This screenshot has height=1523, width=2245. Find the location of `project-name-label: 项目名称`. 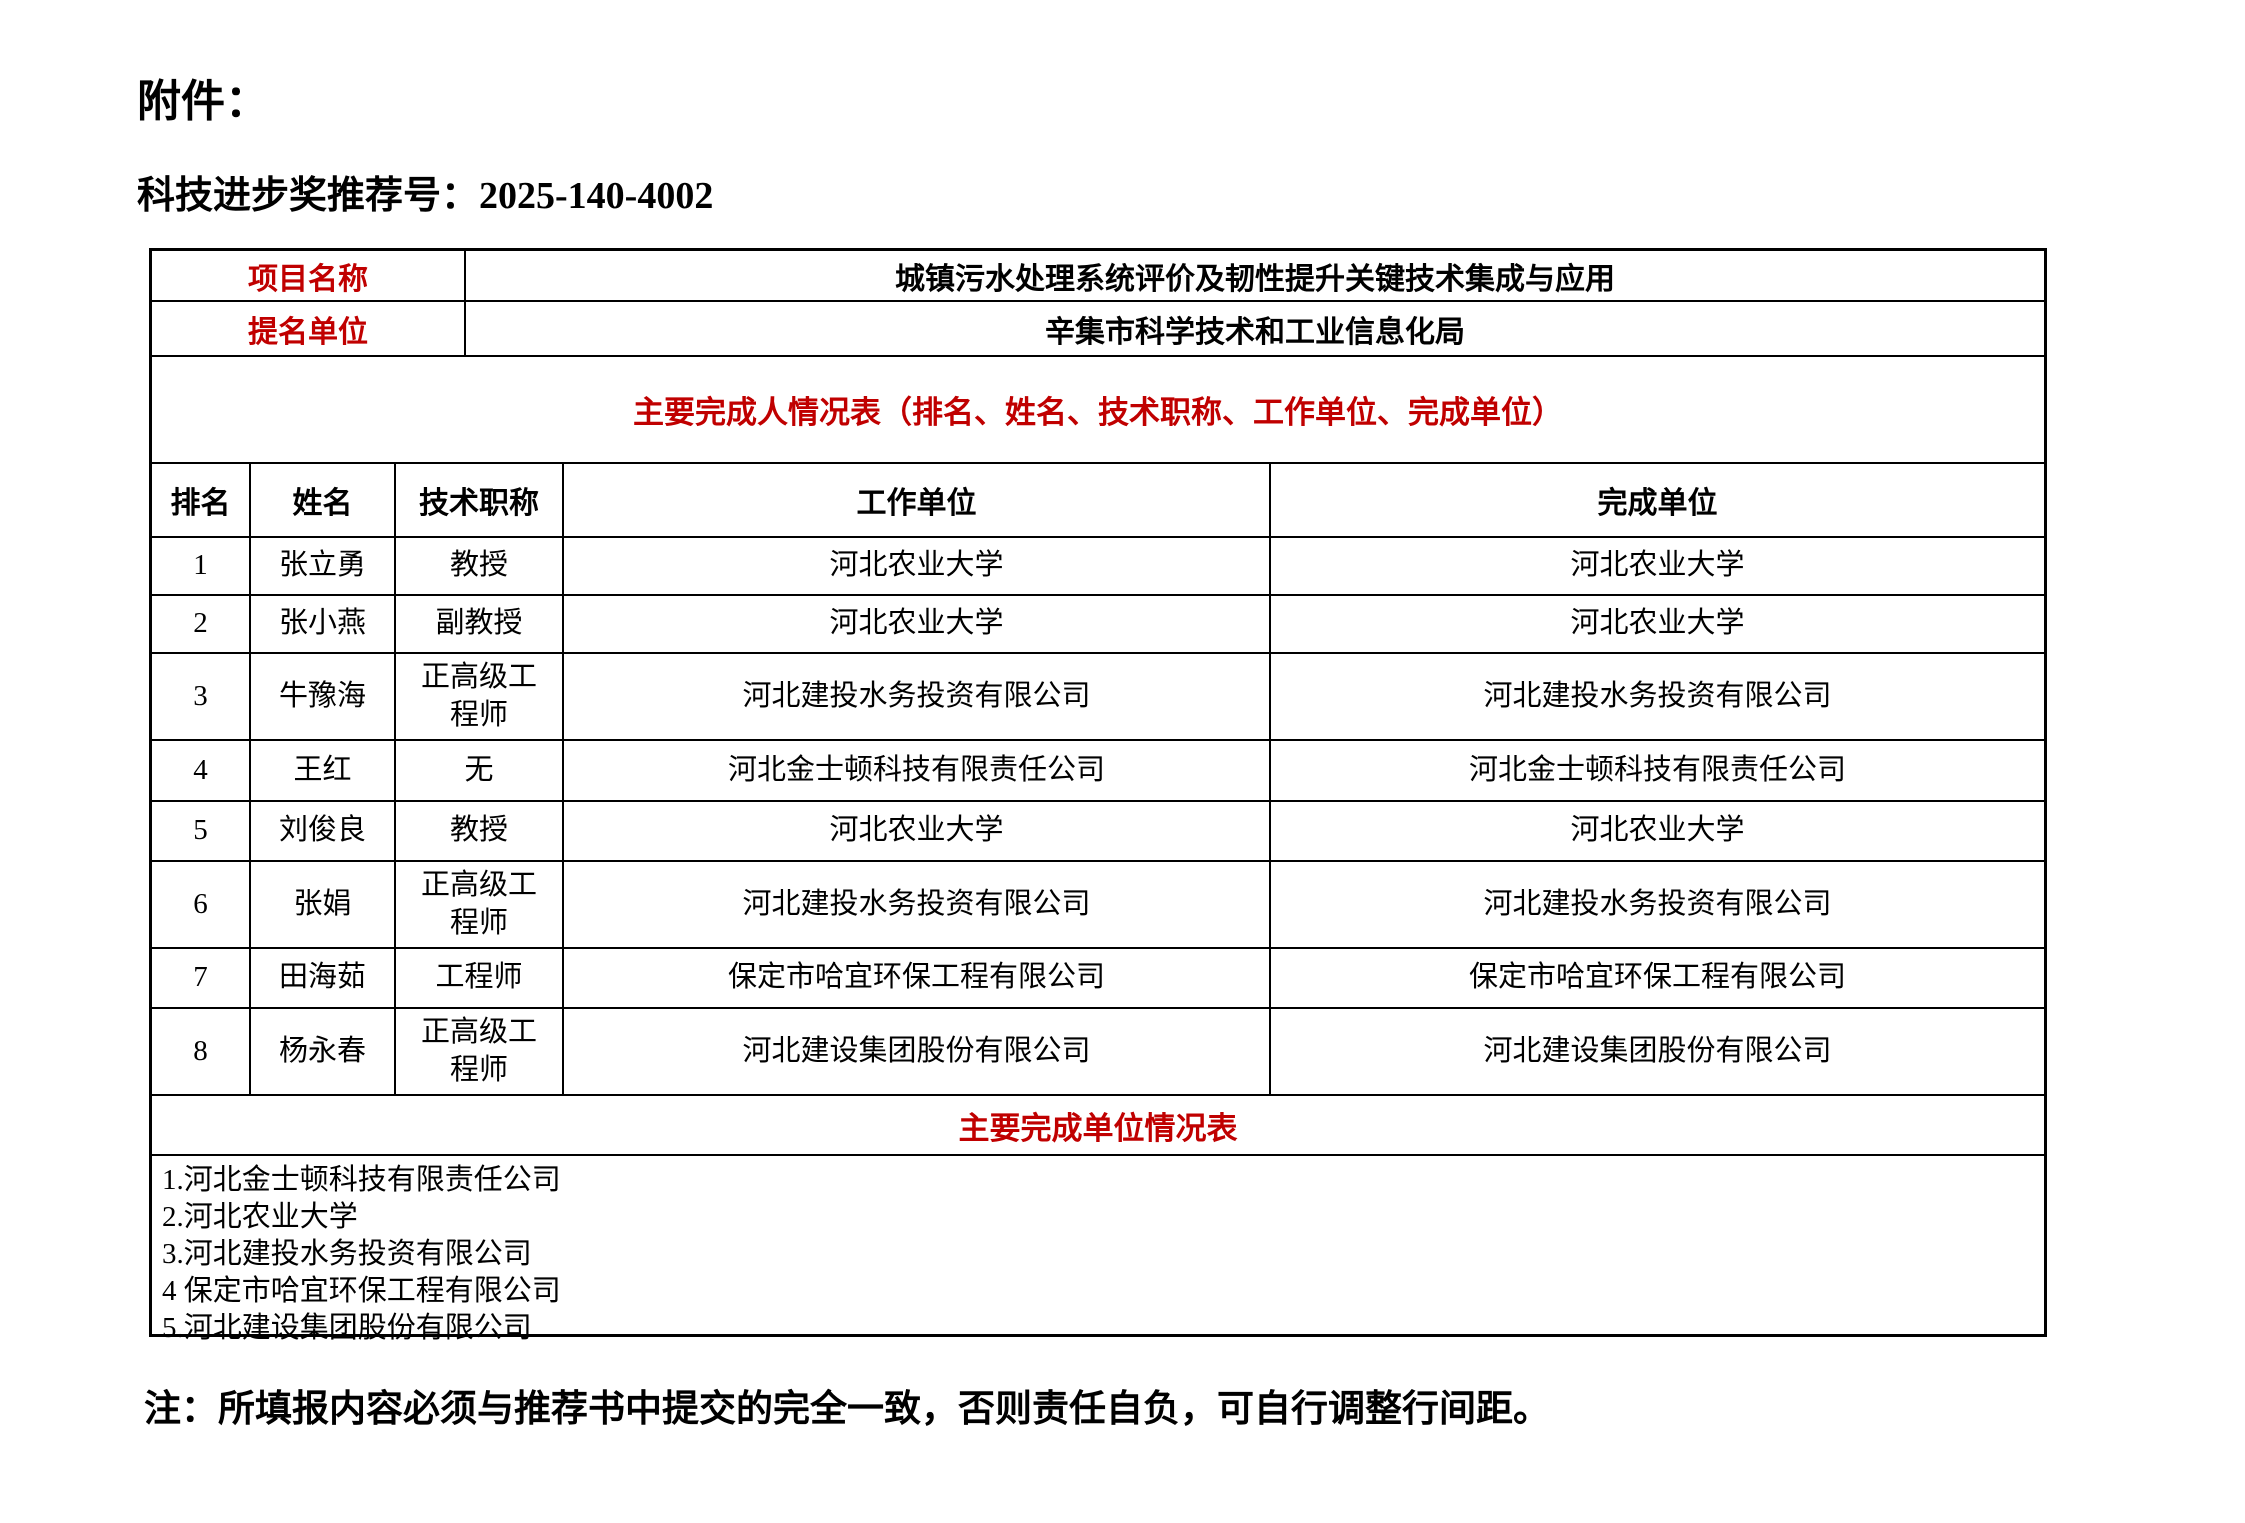

project-name-label: 项目名称 is located at coordinates (309, 276).